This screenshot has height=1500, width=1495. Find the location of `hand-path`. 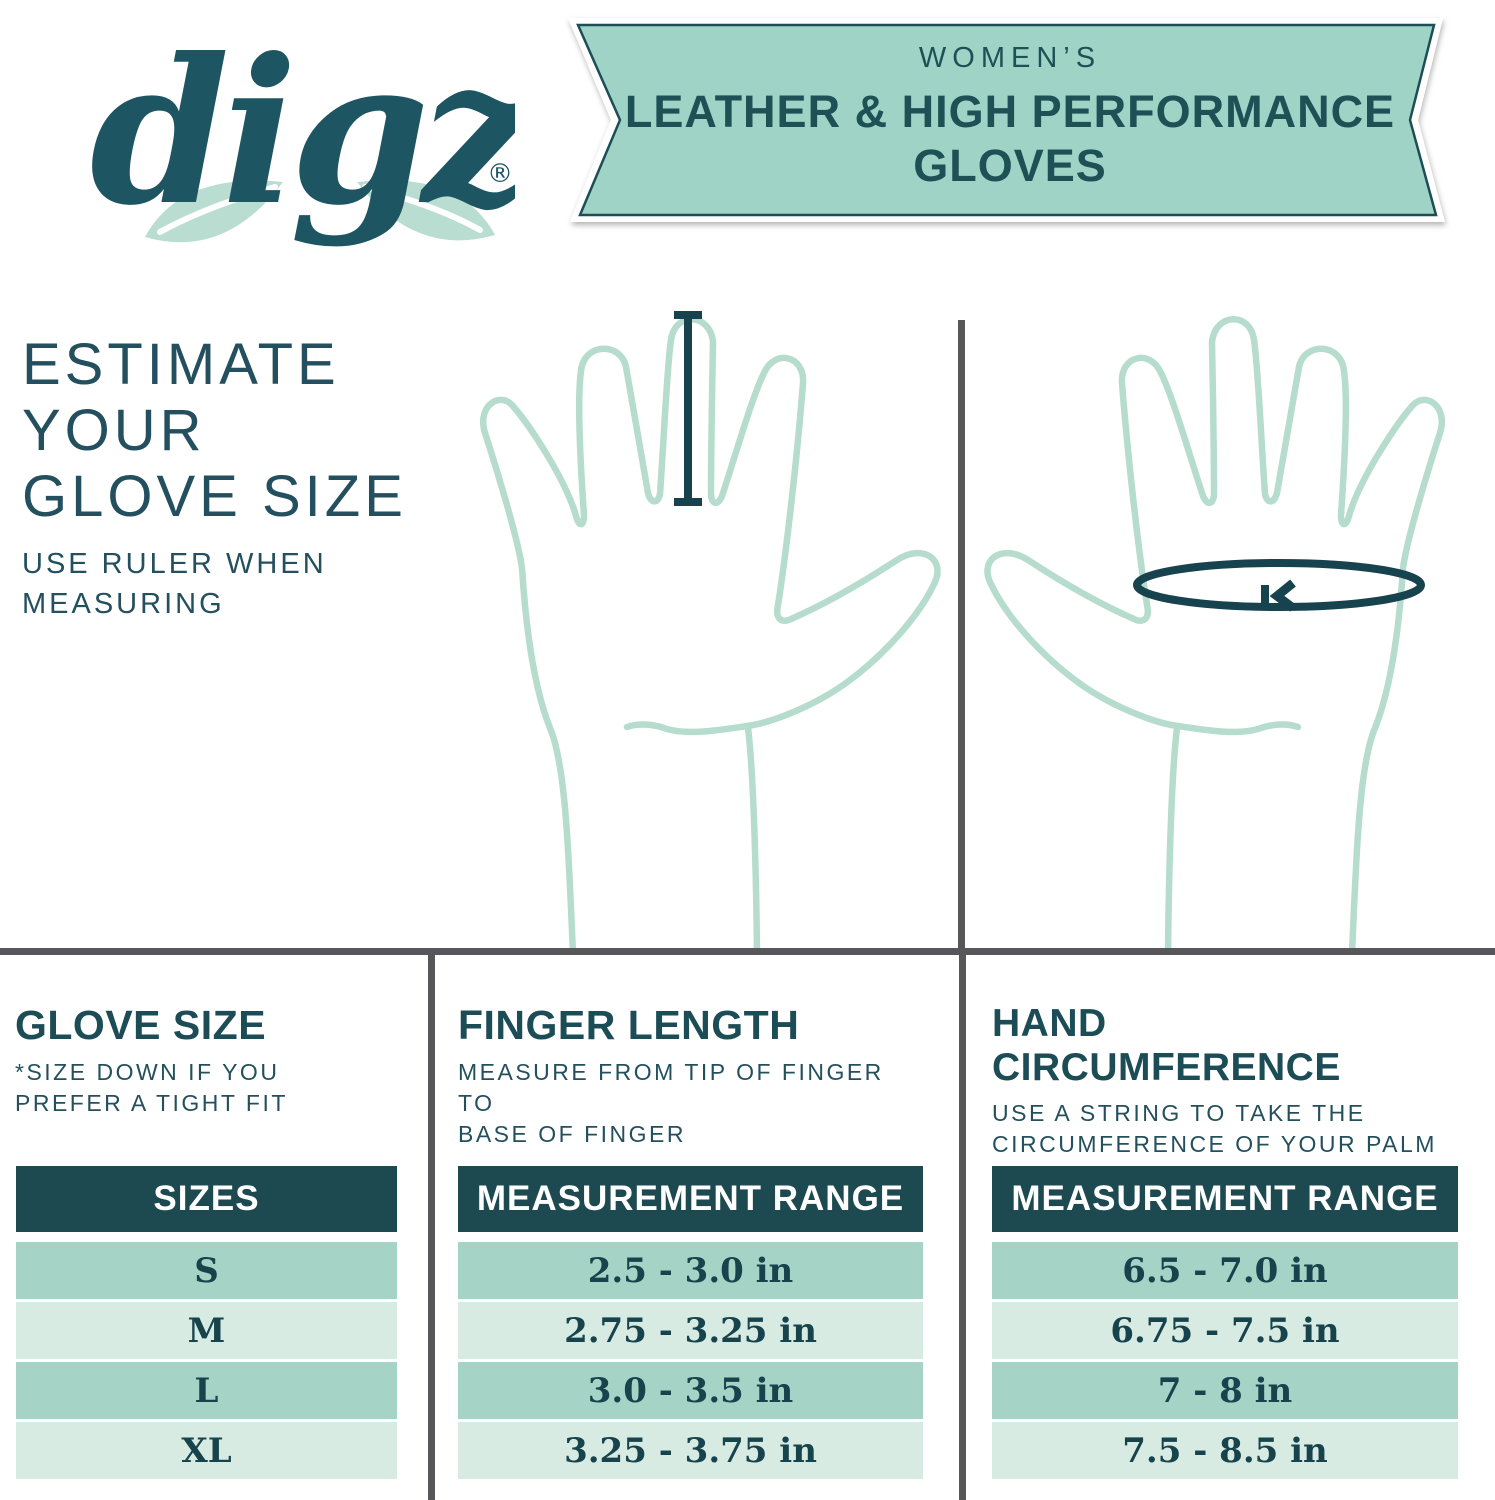

hand-path is located at coordinates (710, 635).